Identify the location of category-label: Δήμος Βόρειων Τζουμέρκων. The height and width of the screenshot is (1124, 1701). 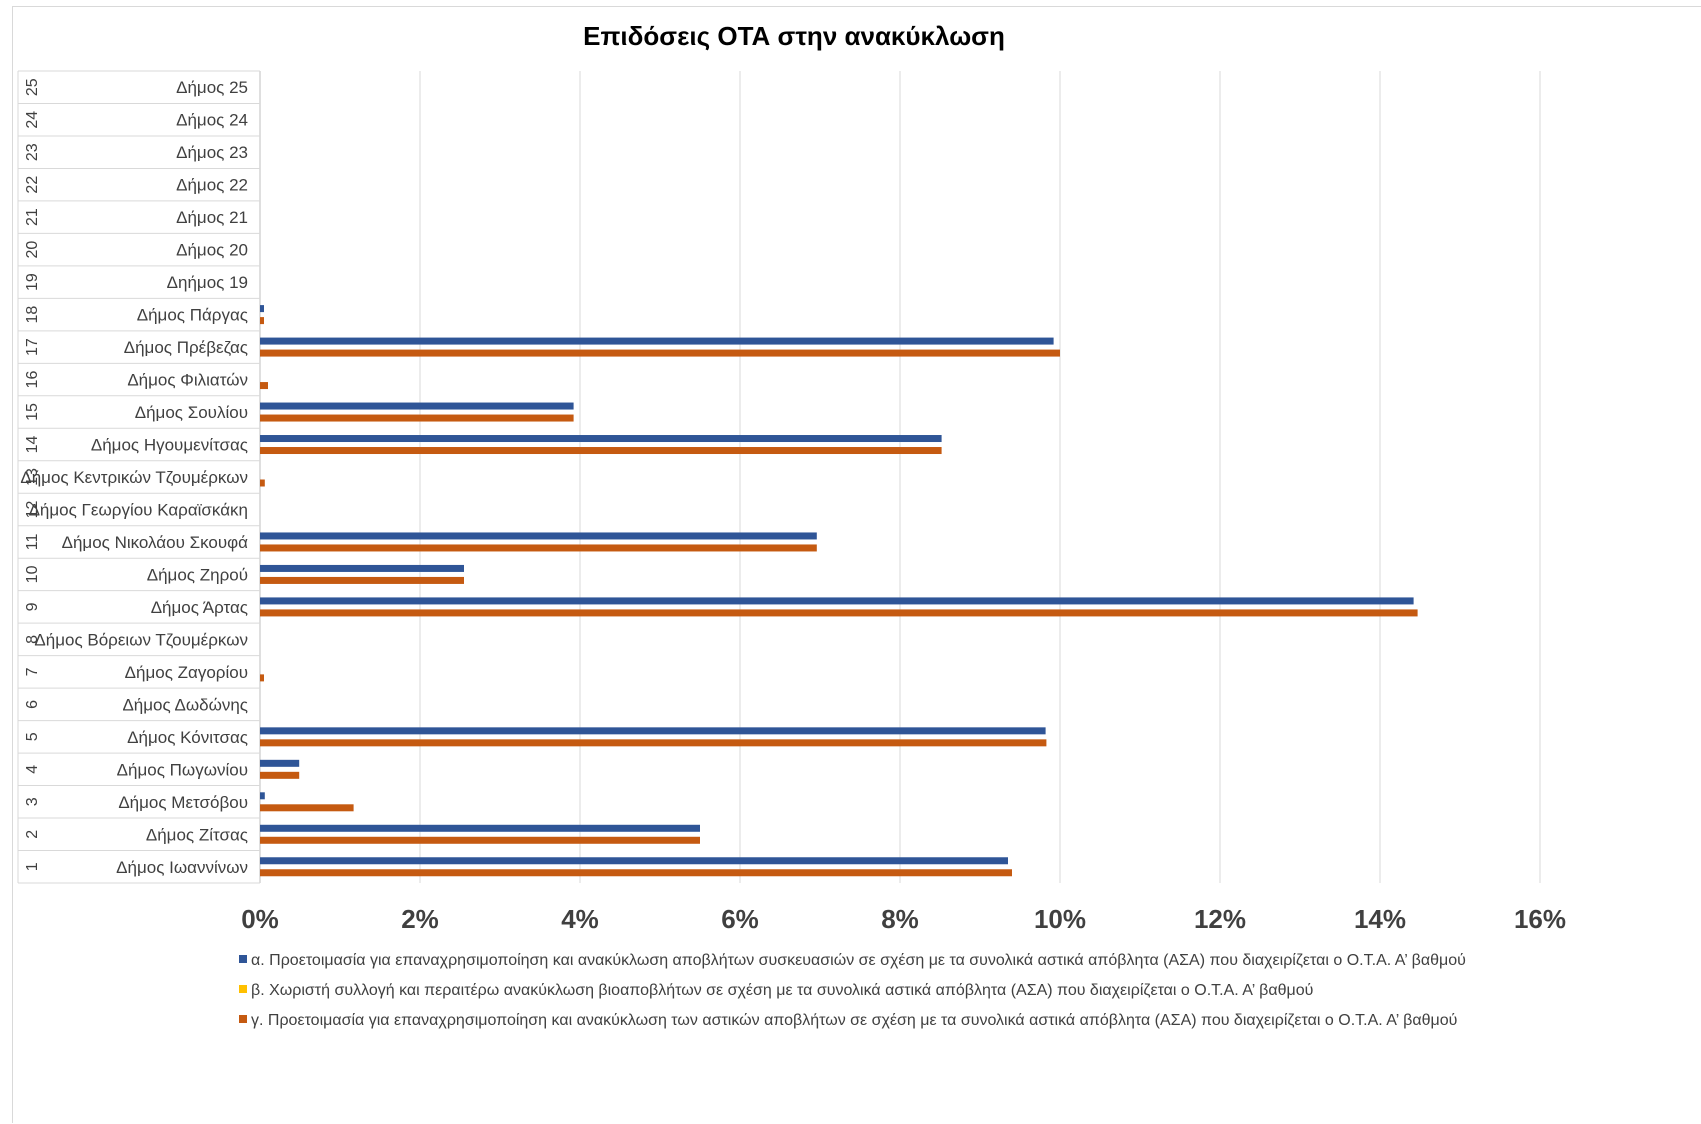
(141, 639).